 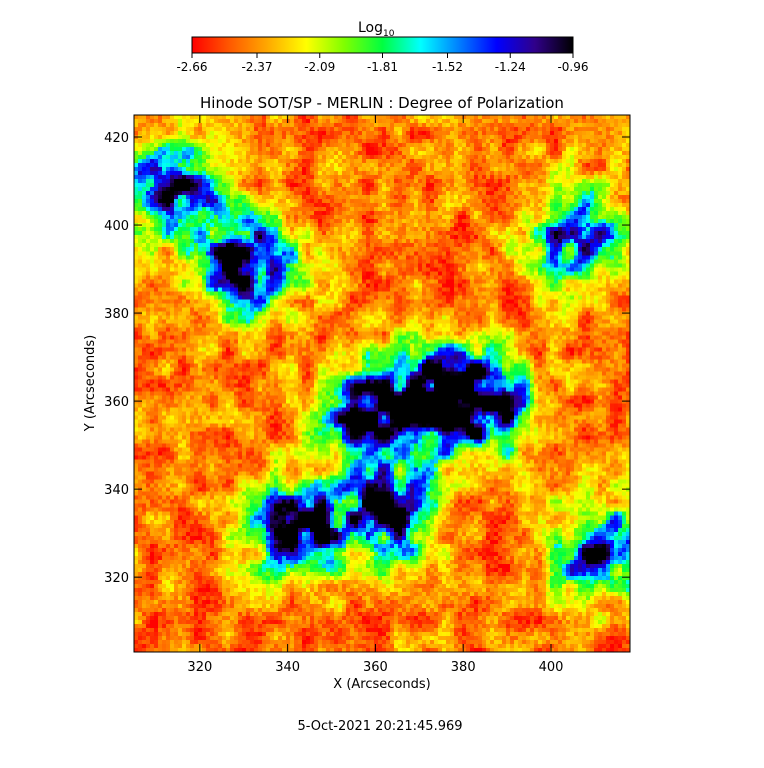 I want to click on colorbar-tick-label: -1.52, so click(x=447, y=67).